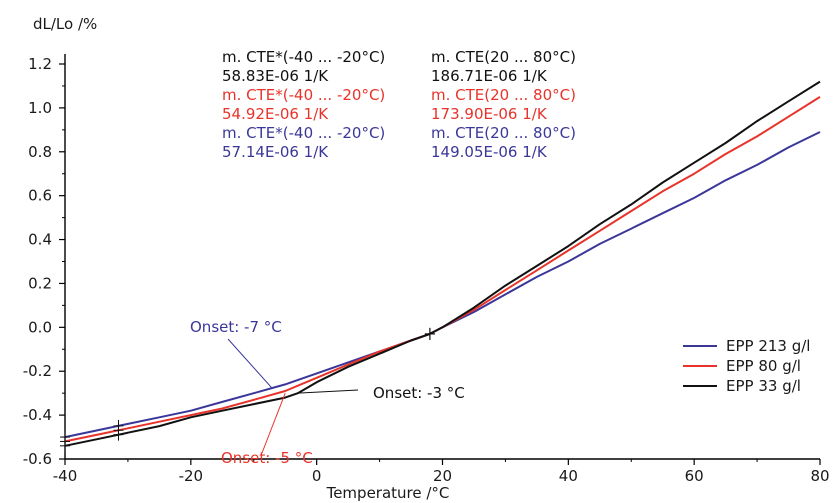  I want to click on y-tick-label: 0.2, so click(40, 283).